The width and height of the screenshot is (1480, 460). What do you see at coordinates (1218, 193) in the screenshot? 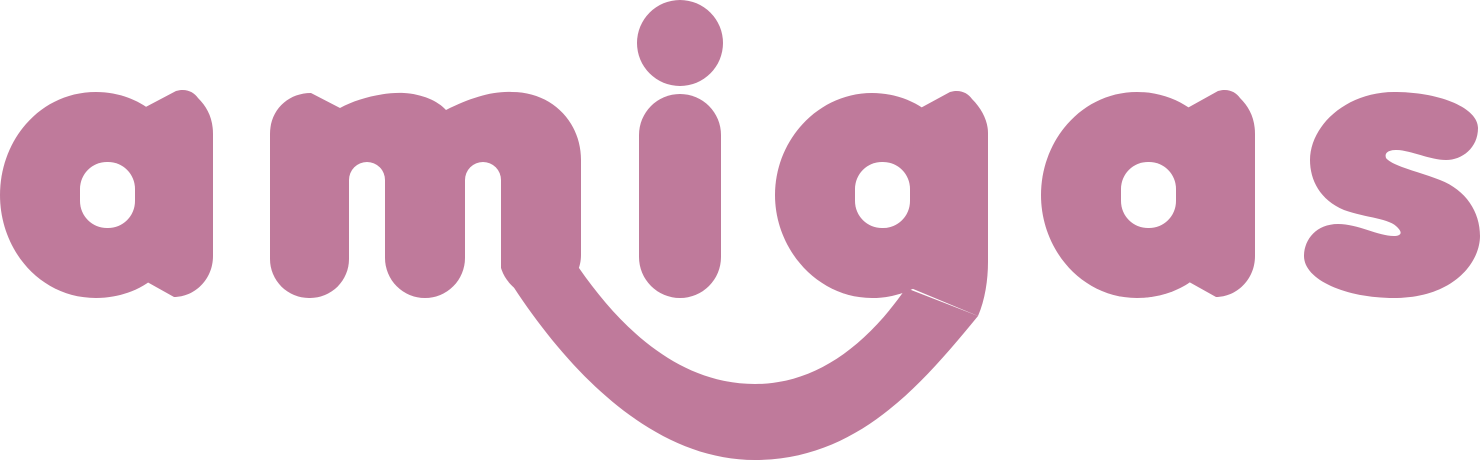
I see `letter-a-second-stem` at bounding box center [1218, 193].